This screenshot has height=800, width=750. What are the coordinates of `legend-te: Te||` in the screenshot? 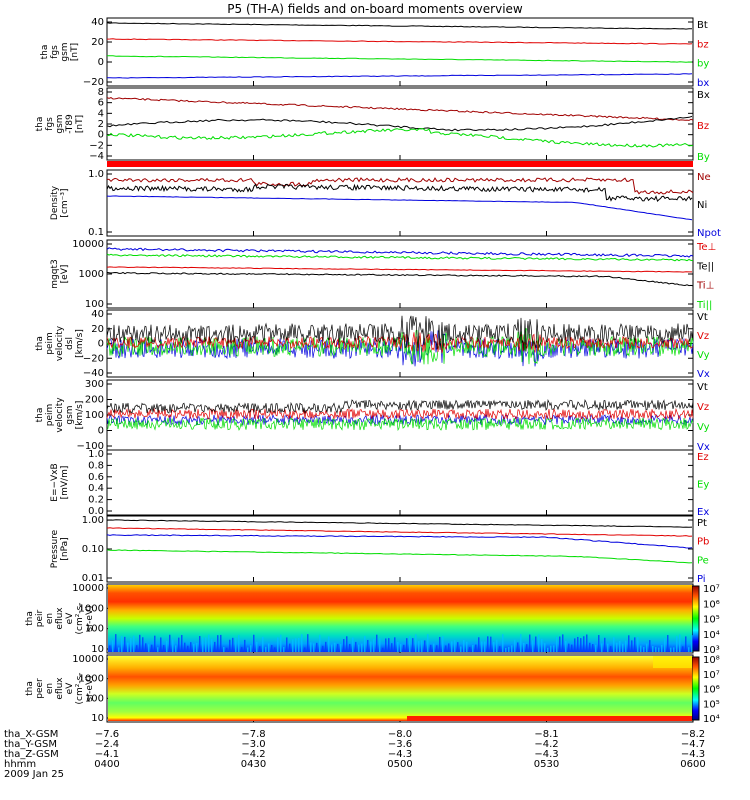 It's located at (705, 266).